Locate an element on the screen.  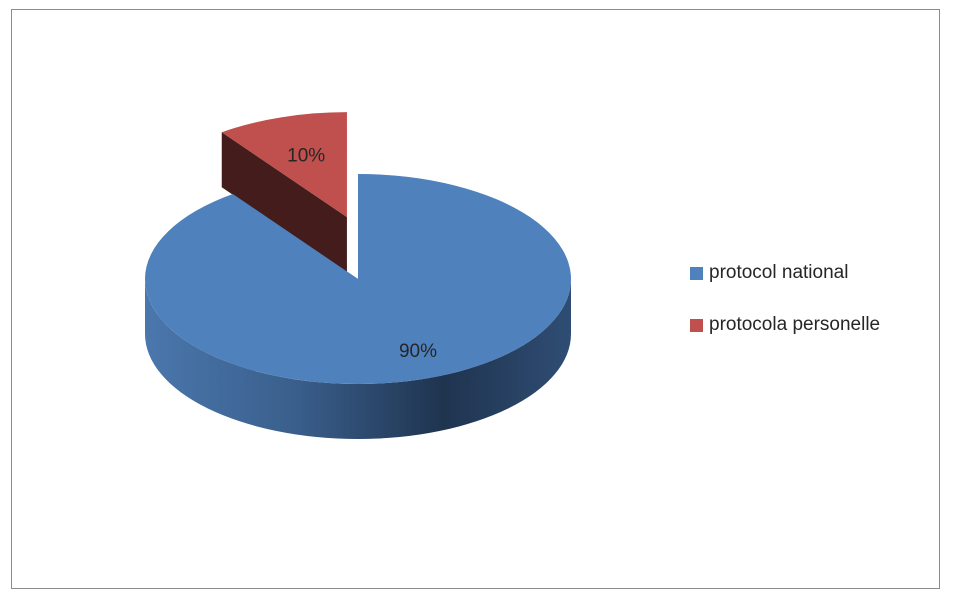
data-label-protocol-national: 90% is located at coordinates (418, 351).